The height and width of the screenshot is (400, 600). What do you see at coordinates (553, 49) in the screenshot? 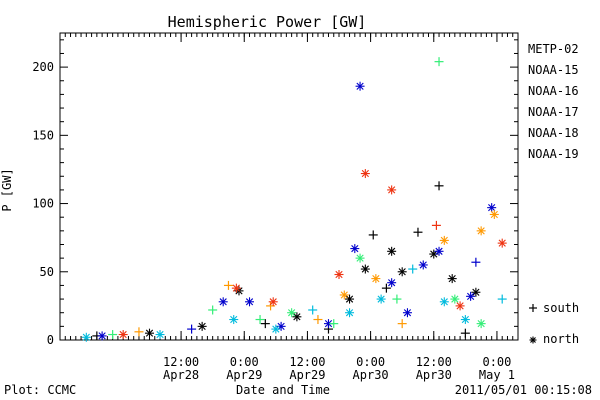
I see `legend-entry-metp-02: METP-02` at bounding box center [553, 49].